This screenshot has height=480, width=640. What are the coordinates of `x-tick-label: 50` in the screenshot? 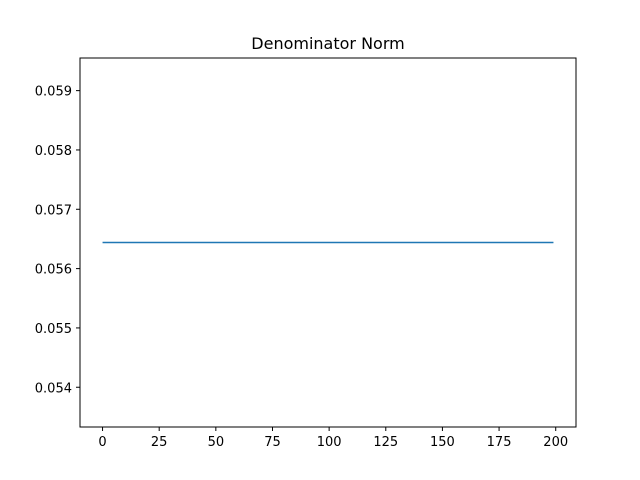 It's located at (216, 442).